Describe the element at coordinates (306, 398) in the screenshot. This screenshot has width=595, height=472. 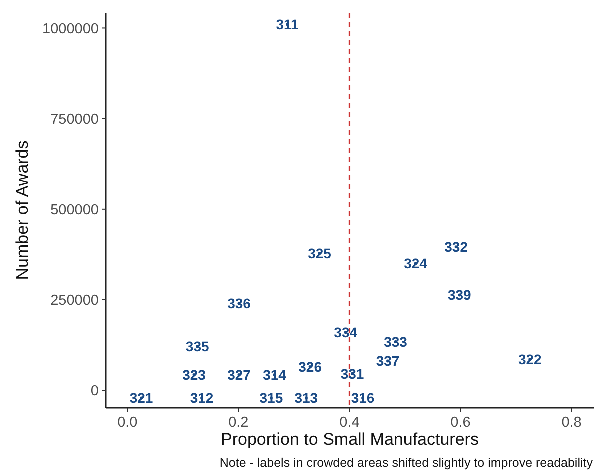
I see `series-label: 313` at that location.